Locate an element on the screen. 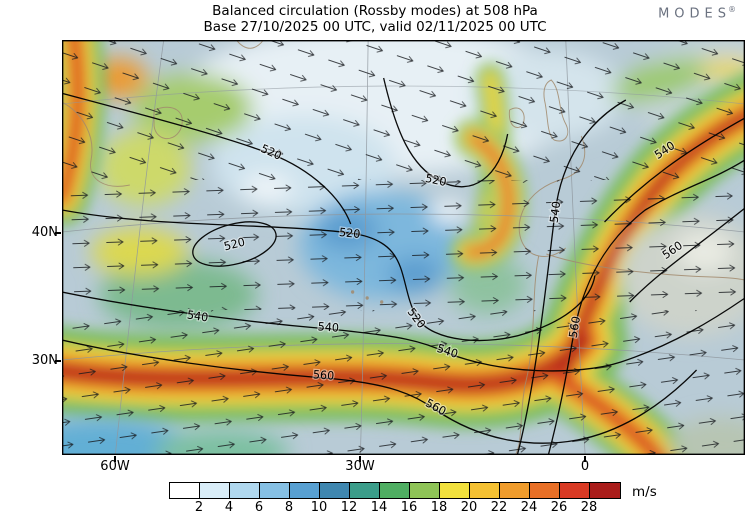 The width and height of the screenshot is (750, 516). colorbar-unit-label: m/s is located at coordinates (644, 492).